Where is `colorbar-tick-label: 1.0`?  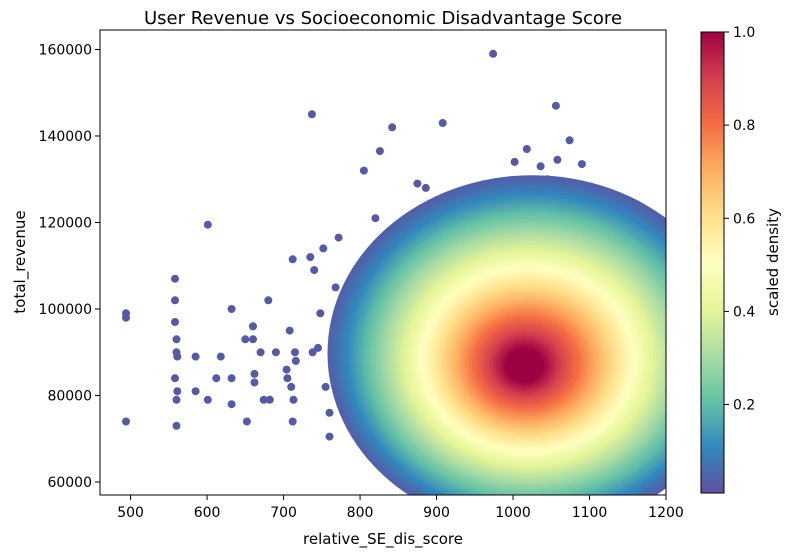 colorbar-tick-label: 1.0 is located at coordinates (744, 33).